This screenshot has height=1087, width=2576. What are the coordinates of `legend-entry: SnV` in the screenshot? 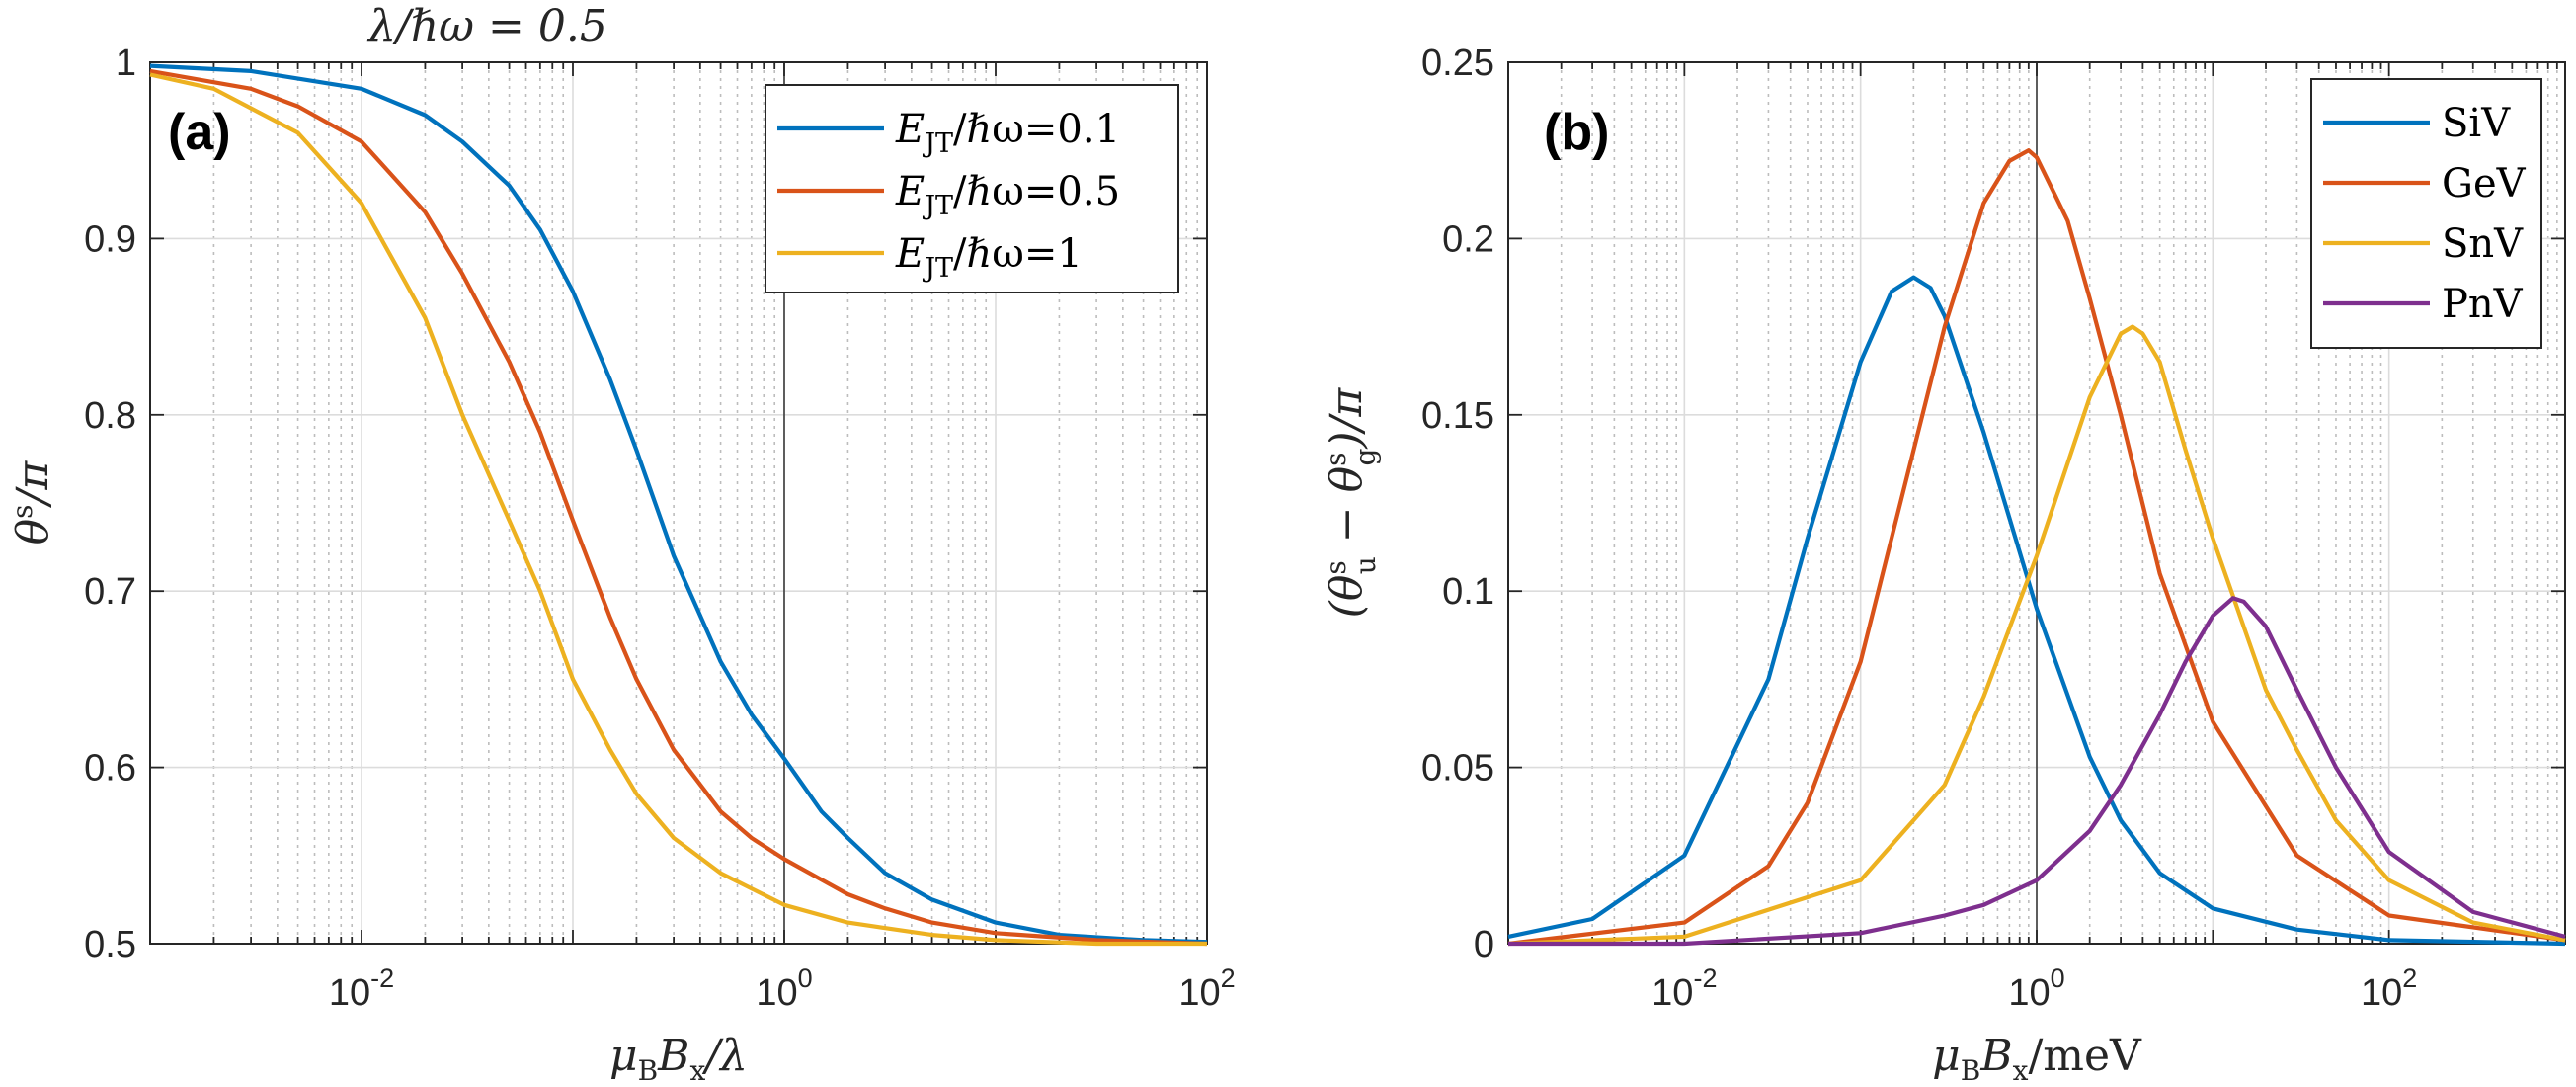 It's located at (2483, 244).